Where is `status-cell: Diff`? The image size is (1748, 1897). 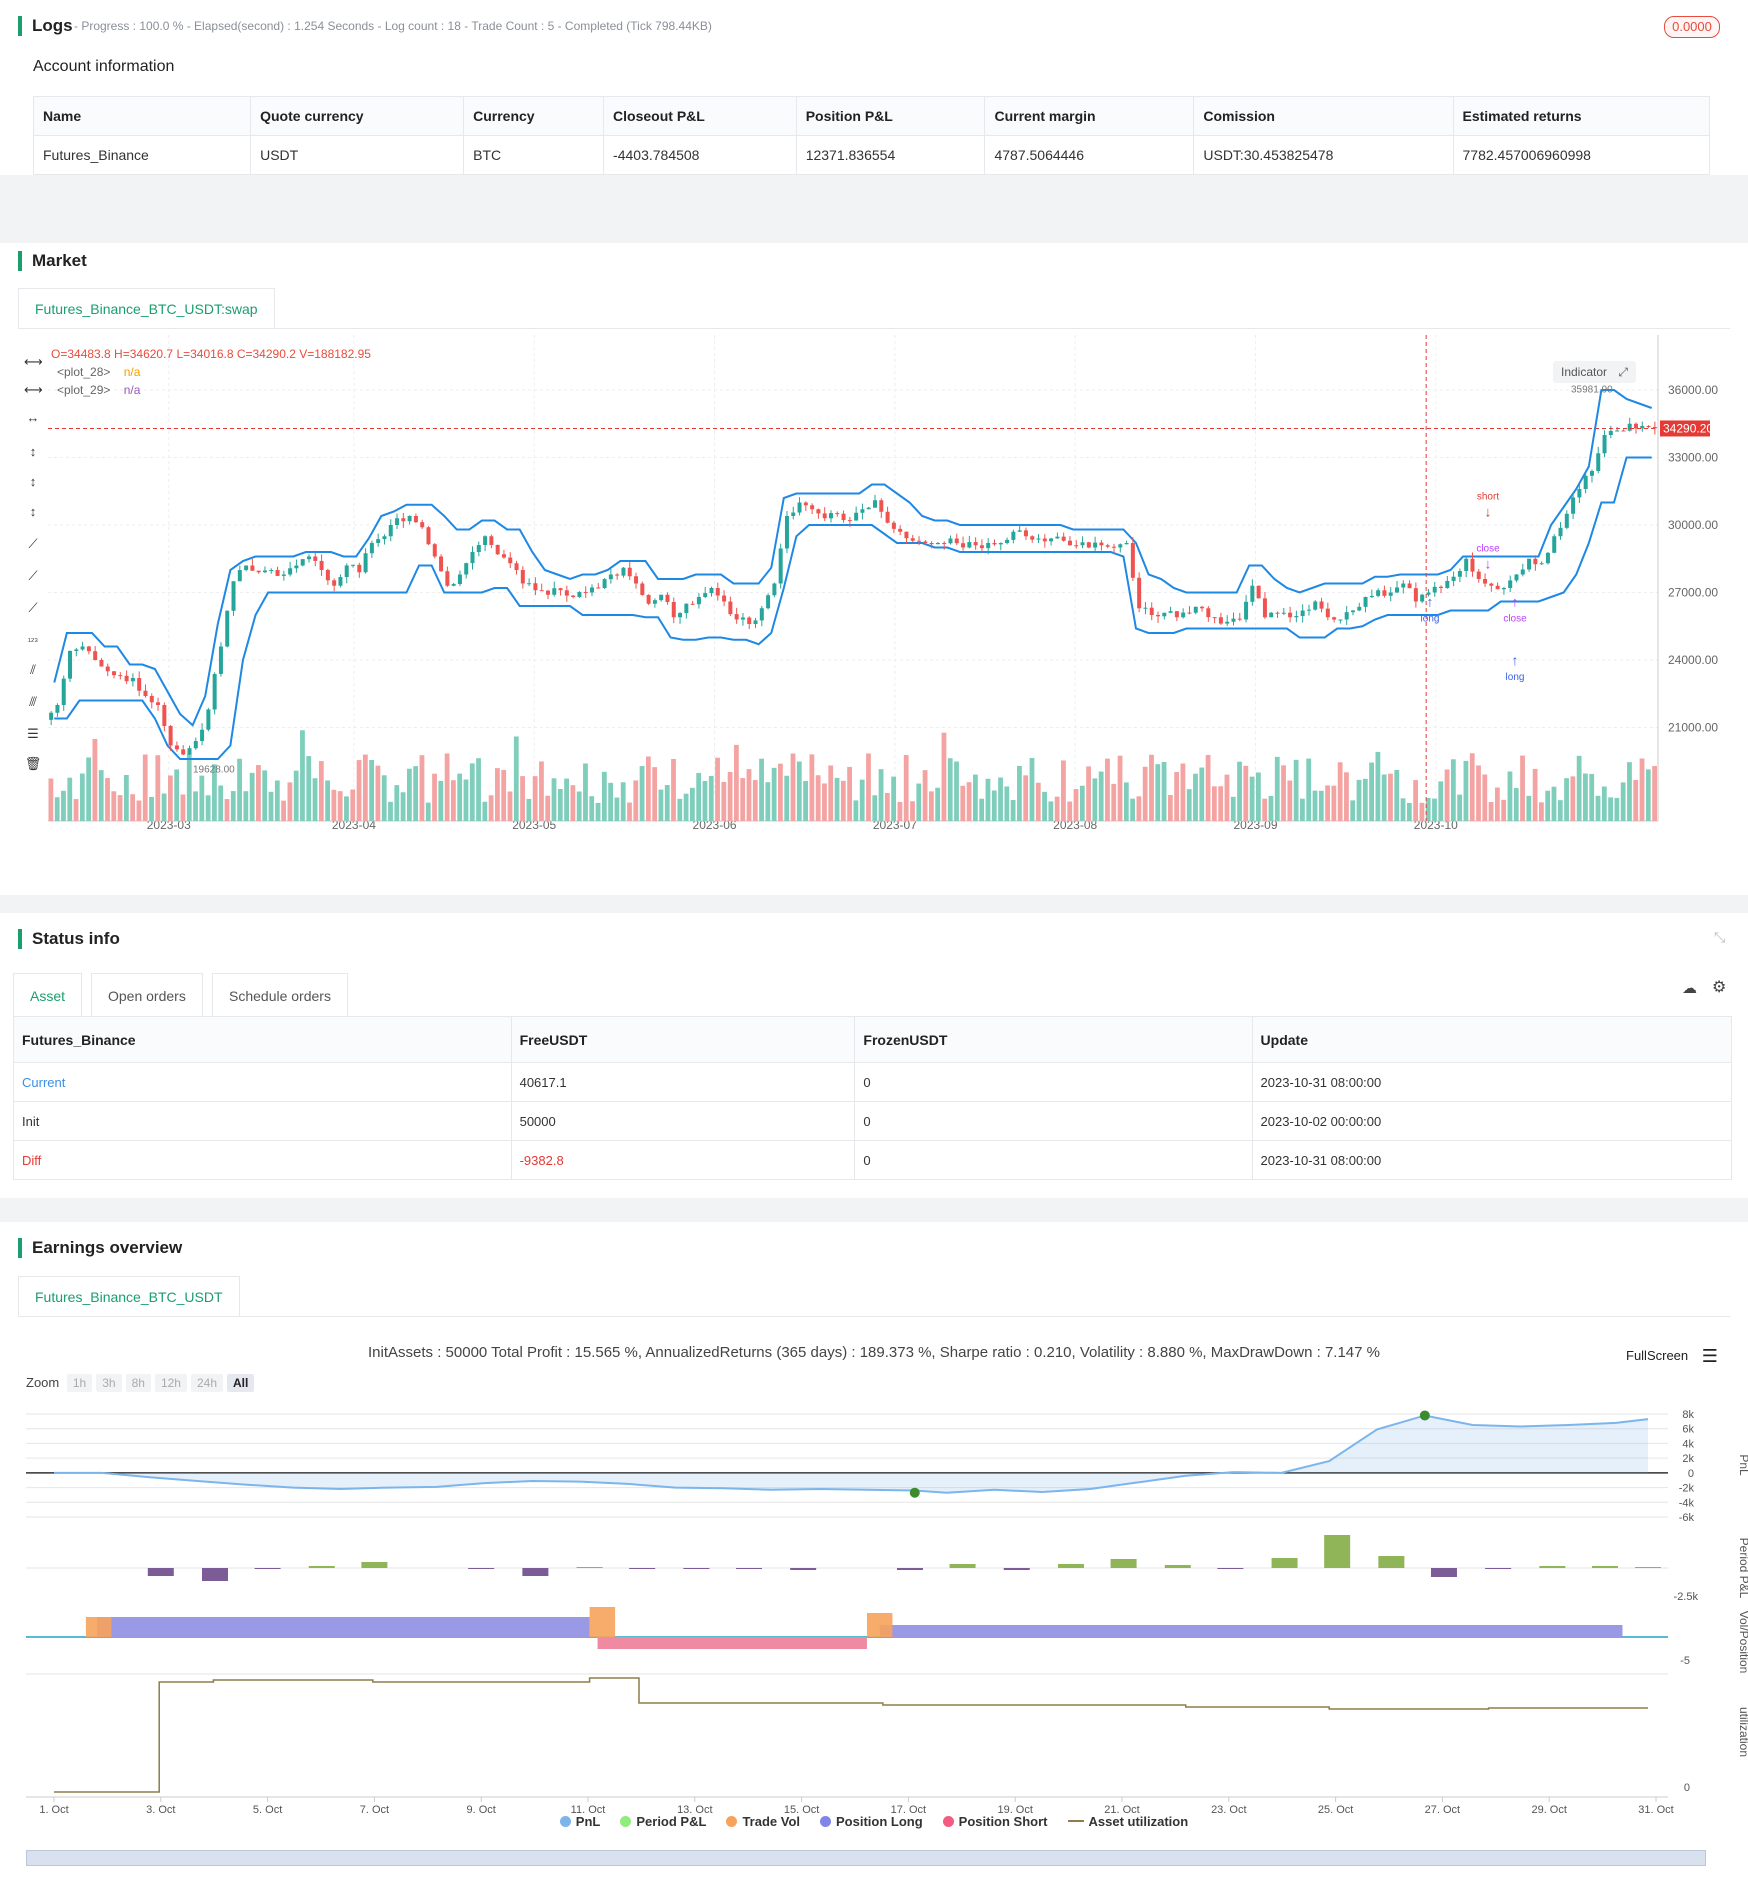
status-cell: Diff is located at coordinates (262, 1160).